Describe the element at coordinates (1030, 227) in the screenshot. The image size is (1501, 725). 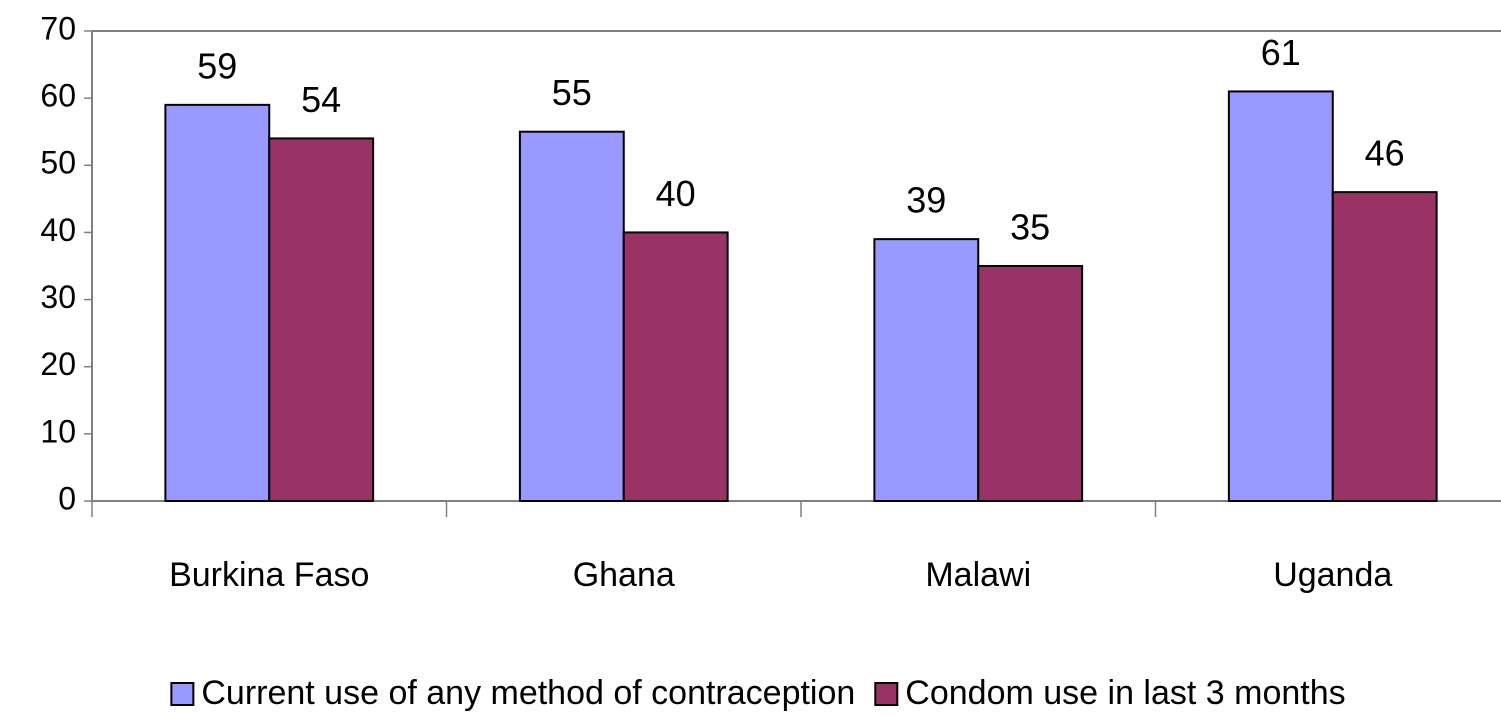
I see `value-label: 35` at that location.